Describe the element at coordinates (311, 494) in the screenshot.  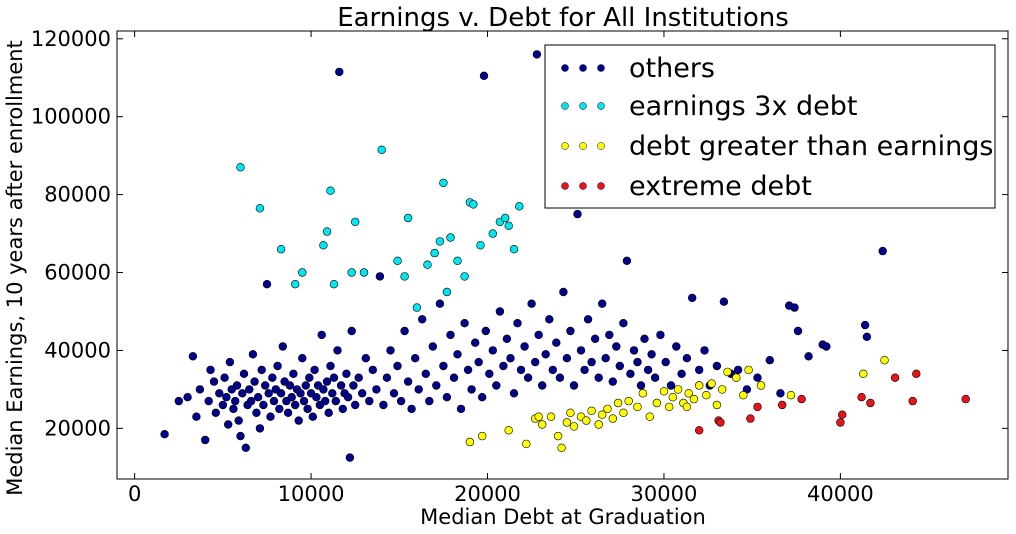
I see `x-tick-label: 10000` at that location.